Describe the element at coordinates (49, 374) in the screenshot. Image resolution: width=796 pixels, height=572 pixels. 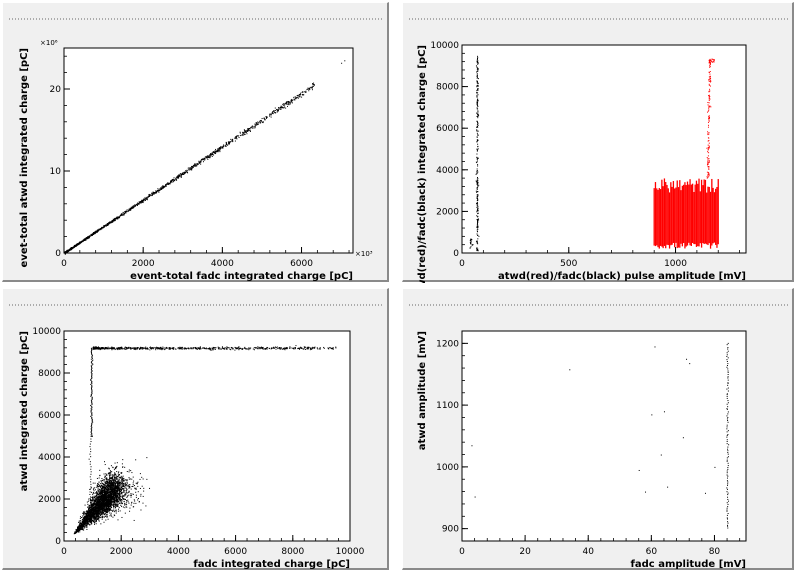
I see `y-tick-label: 8000` at that location.